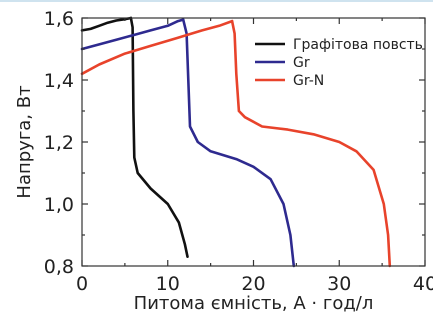 The width and height of the screenshot is (433, 320). Describe the element at coordinates (339, 63) in the screenshot. I see `legend: Графітова повсть Gr Gr-N` at that location.